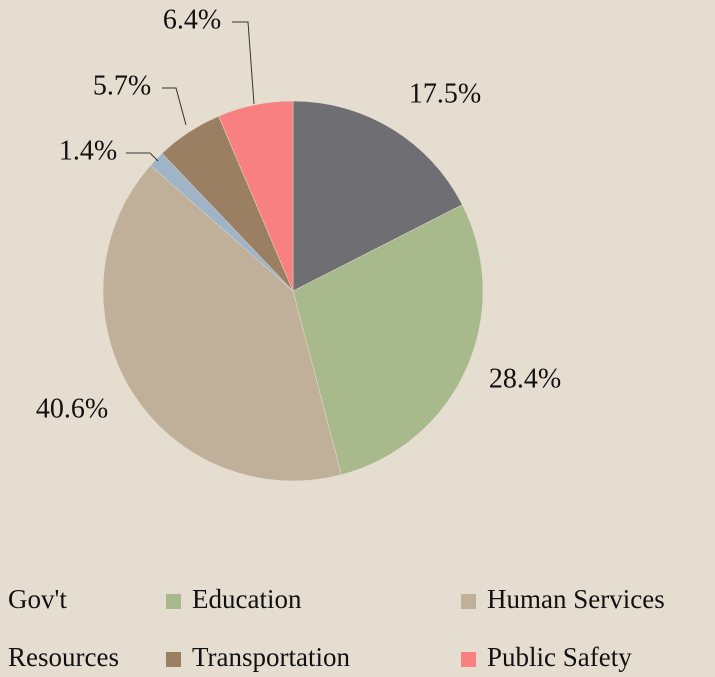 This screenshot has width=715, height=677. What do you see at coordinates (576, 599) in the screenshot?
I see `legend-label: Human Services` at bounding box center [576, 599].